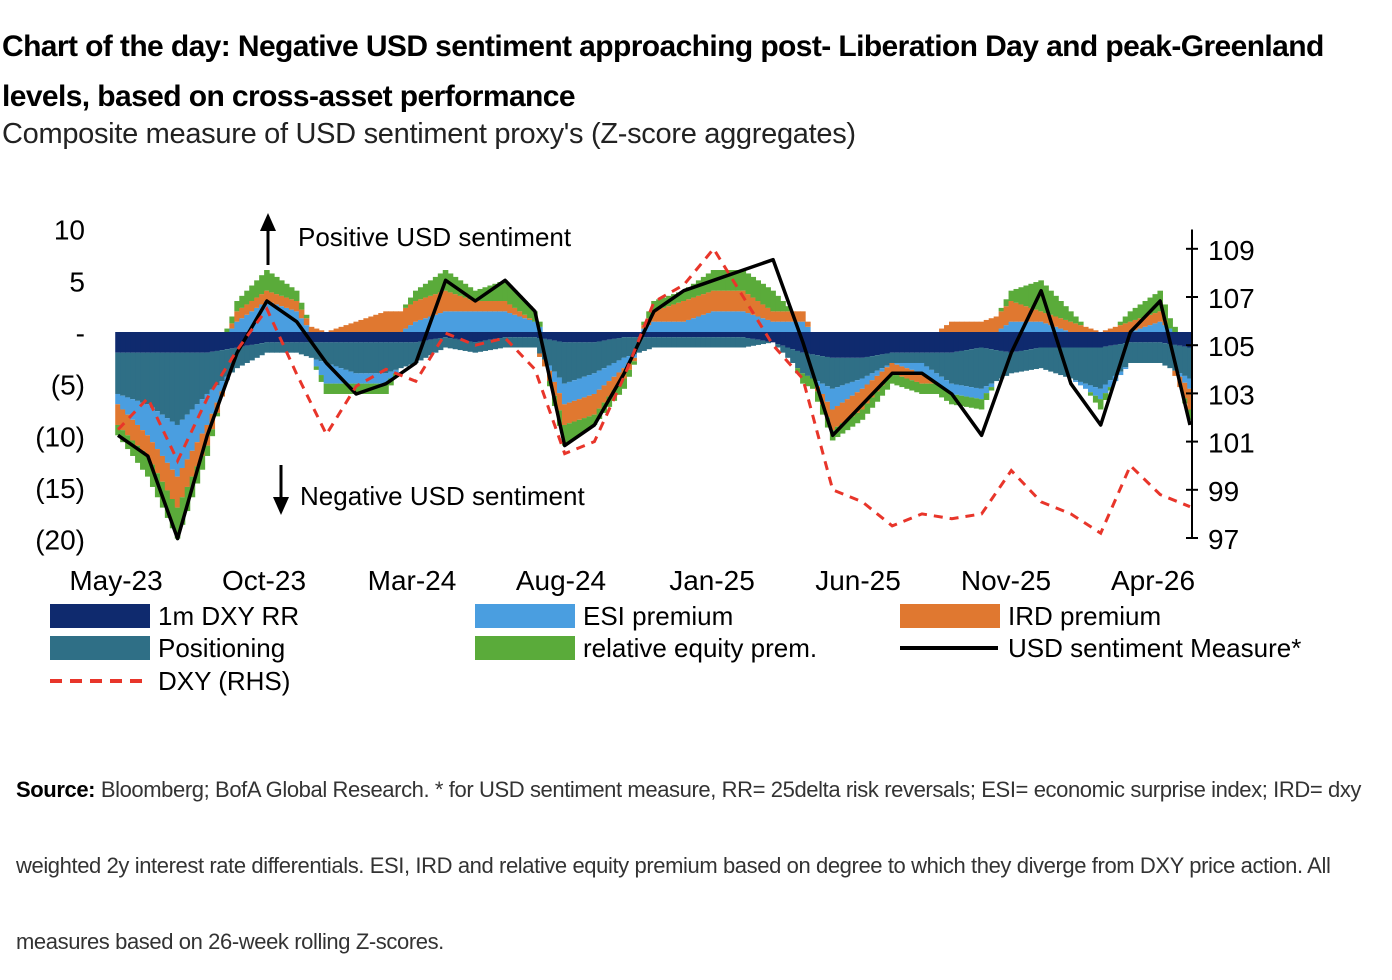  Describe the element at coordinates (712, 580) in the screenshot. I see `x-tick-label: Jan-25` at that location.